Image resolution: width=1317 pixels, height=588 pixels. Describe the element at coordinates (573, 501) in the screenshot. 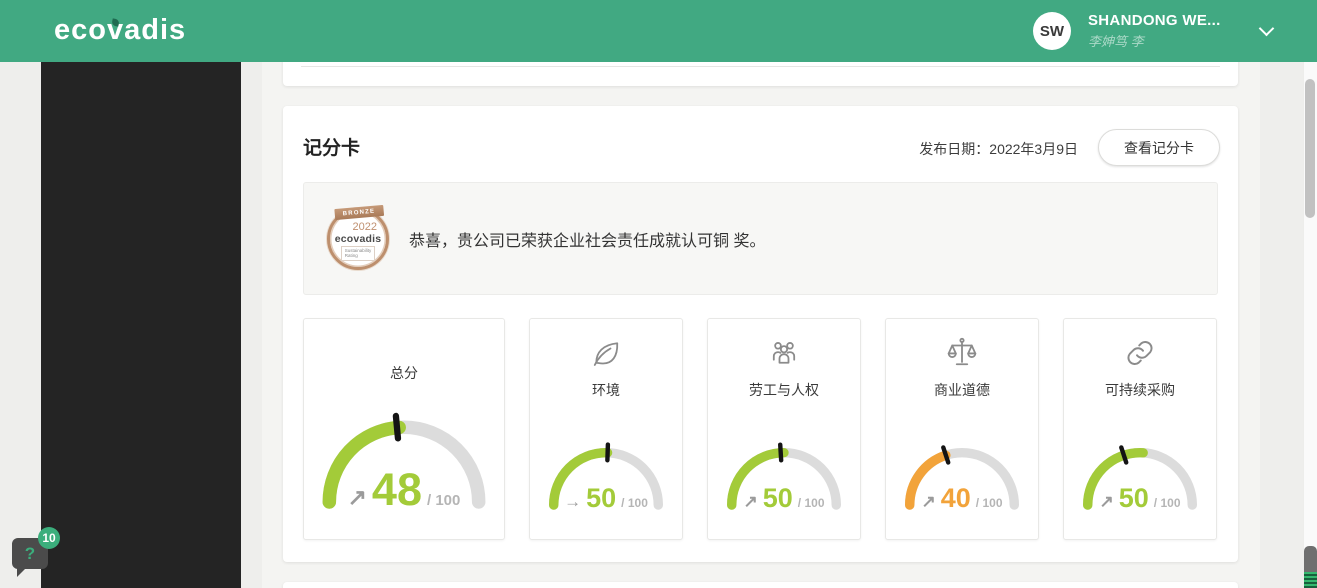

I see `trend-arrow-icon: →` at that location.